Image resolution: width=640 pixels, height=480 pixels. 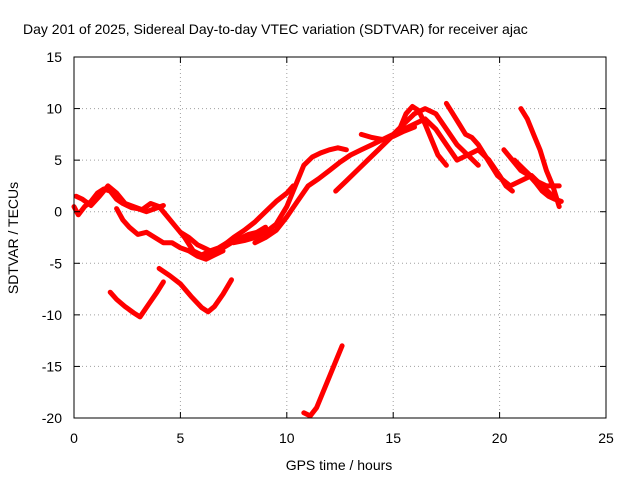 What do you see at coordinates (52, 418) in the screenshot?
I see `y-tick-label: -20` at bounding box center [52, 418].